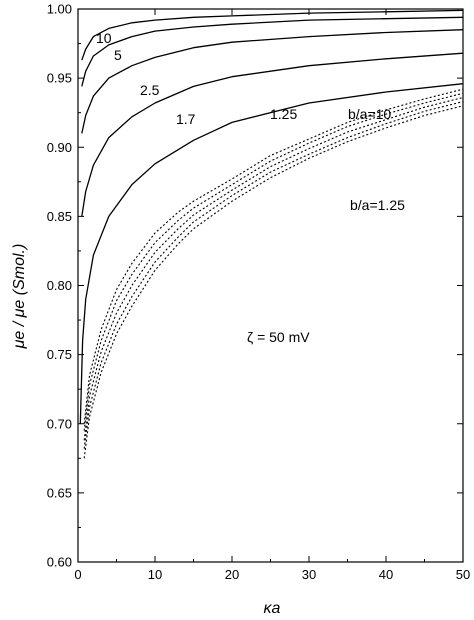  What do you see at coordinates (369, 114) in the screenshot?
I see `annotation-label-5: b/a=10` at bounding box center [369, 114].